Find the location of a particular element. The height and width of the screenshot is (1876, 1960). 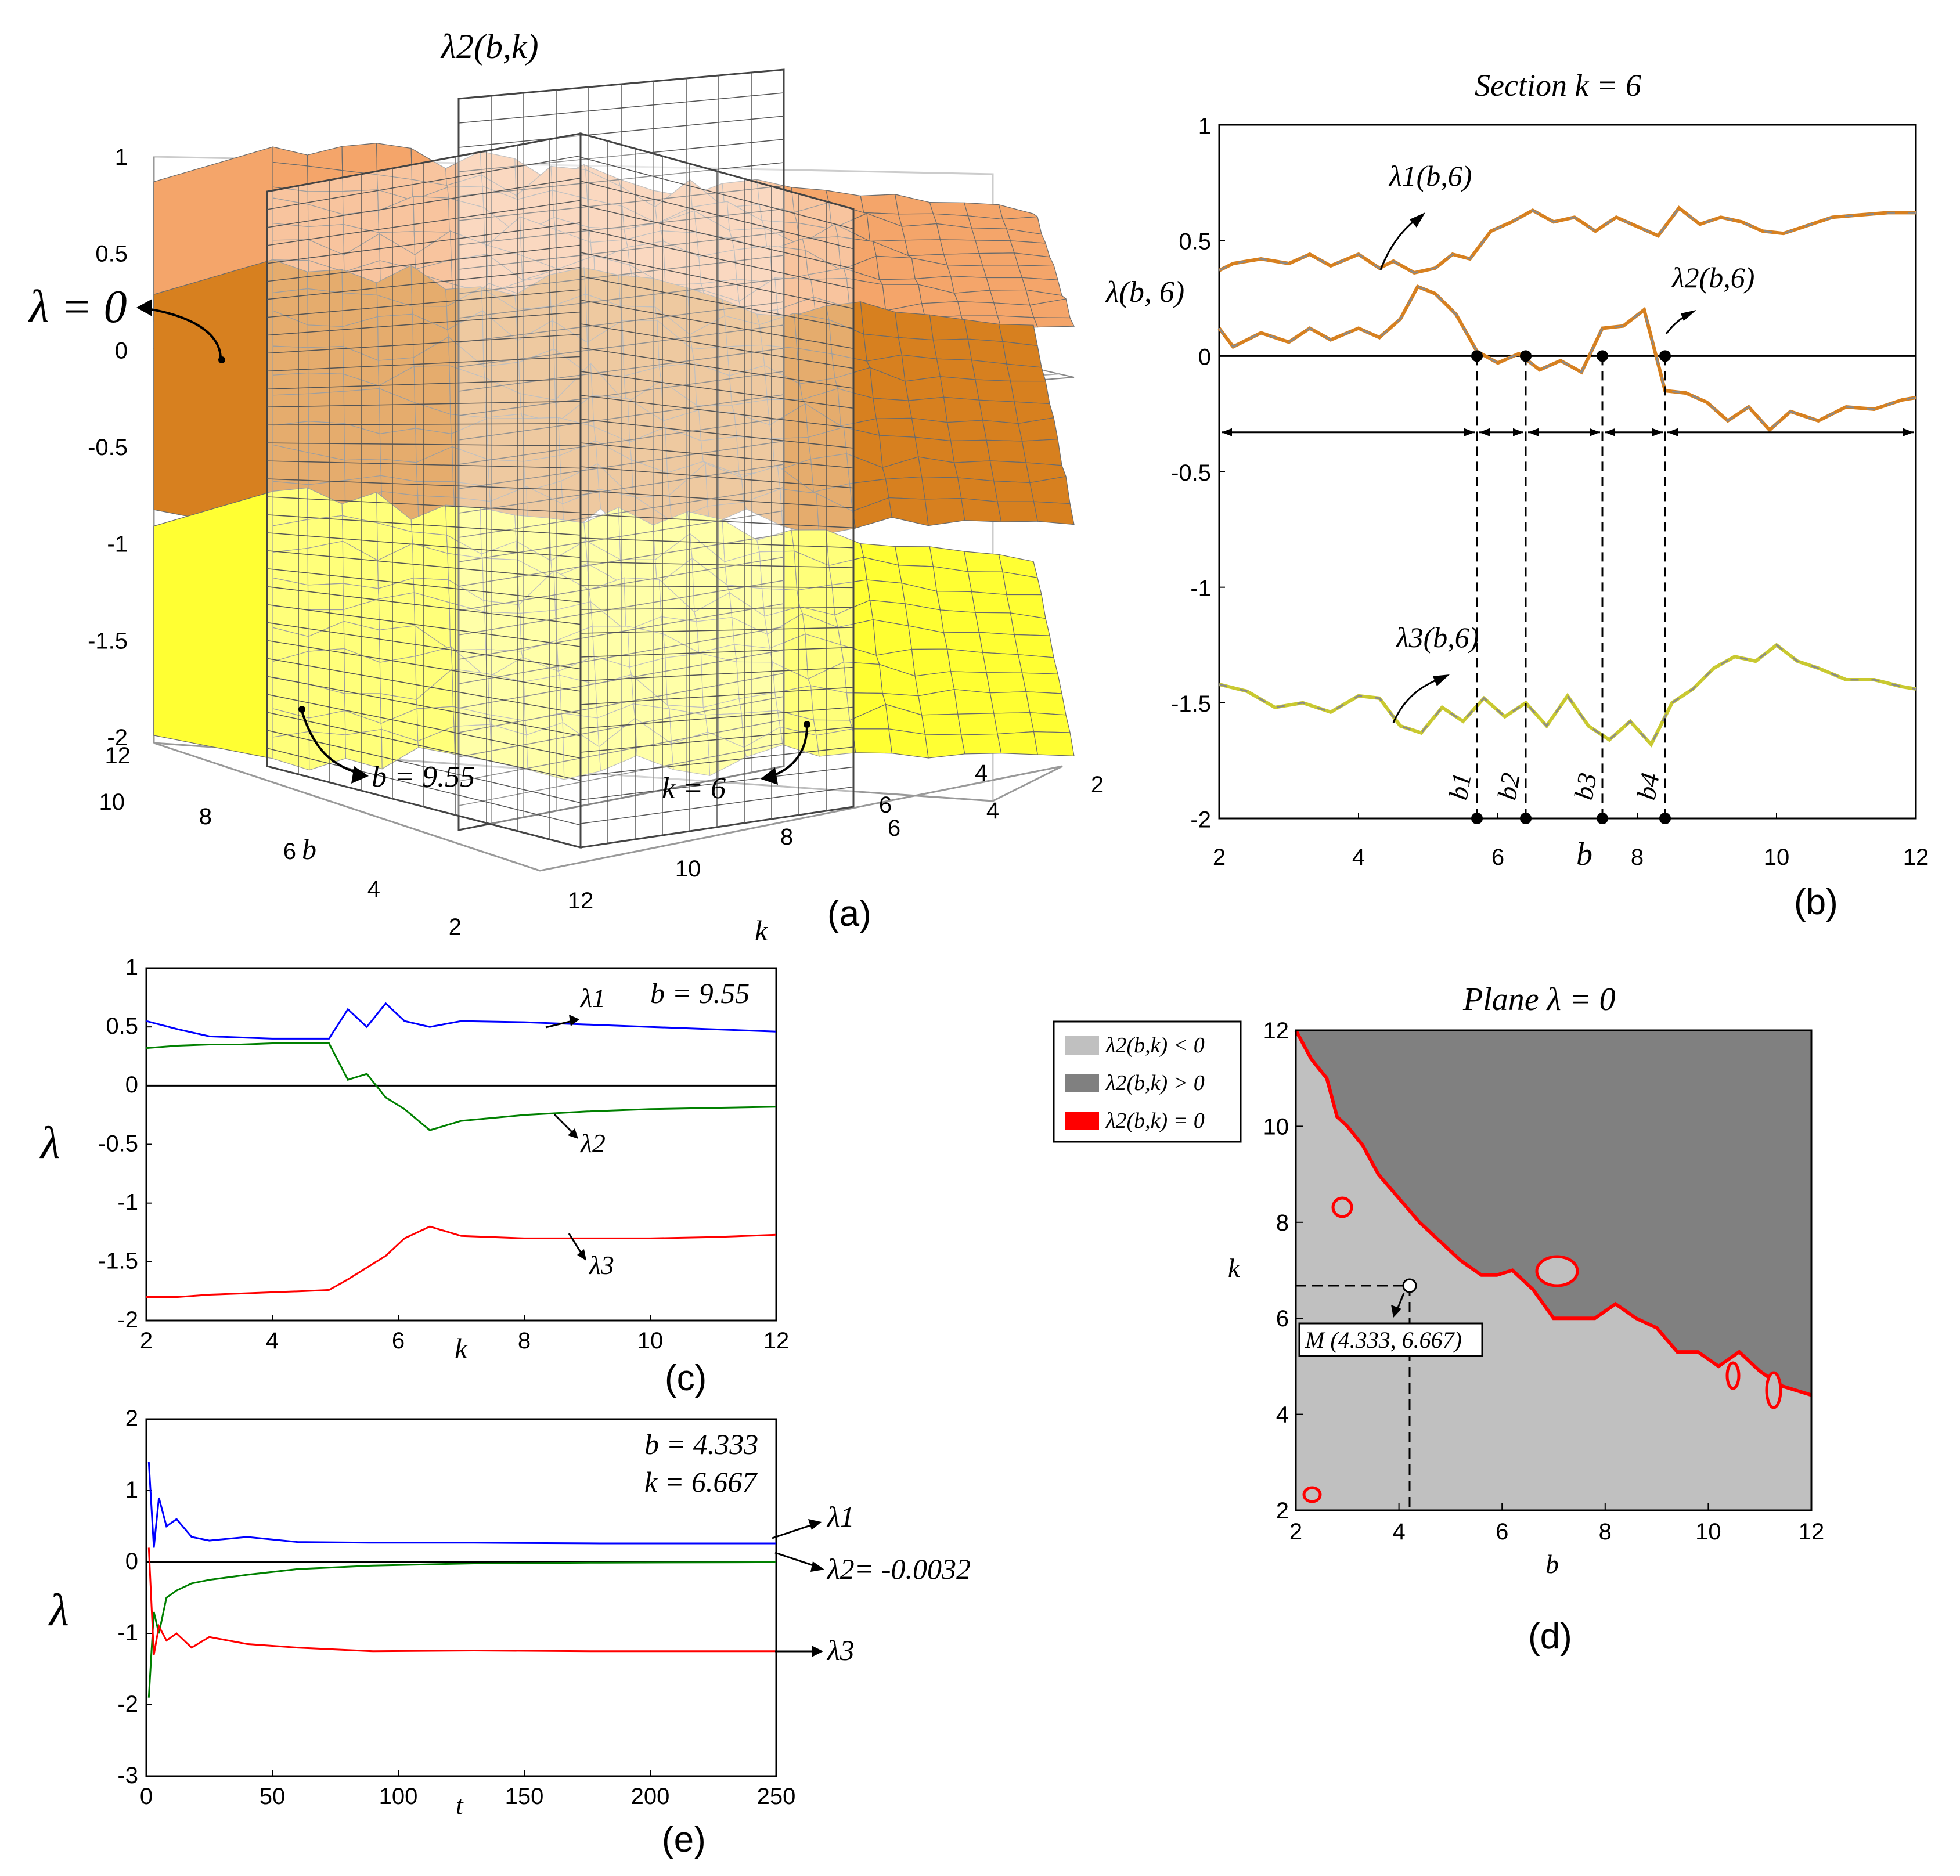

k-tick-label: 12 is located at coordinates (581, 901).